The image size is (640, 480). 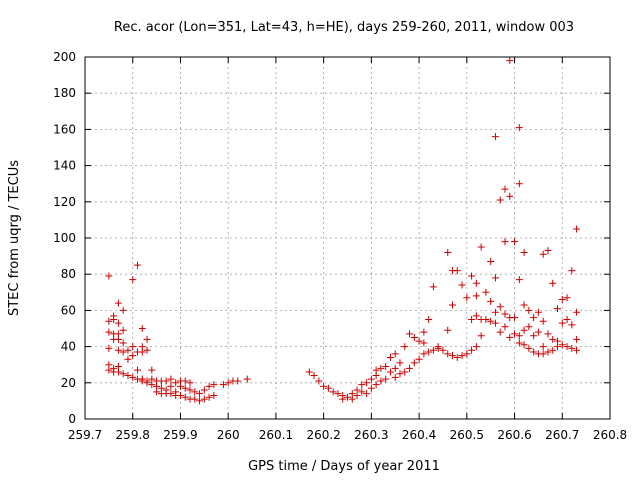 I want to click on x-tick-label: 260.8, so click(x=610, y=435).